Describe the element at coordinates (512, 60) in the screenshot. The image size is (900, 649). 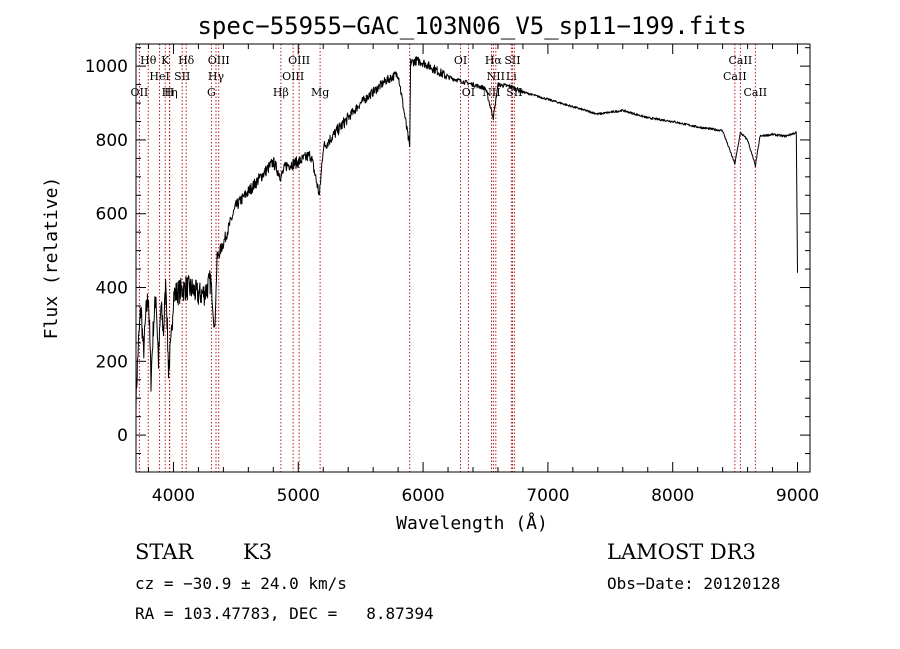
I see `marker-label-22: SII` at that location.